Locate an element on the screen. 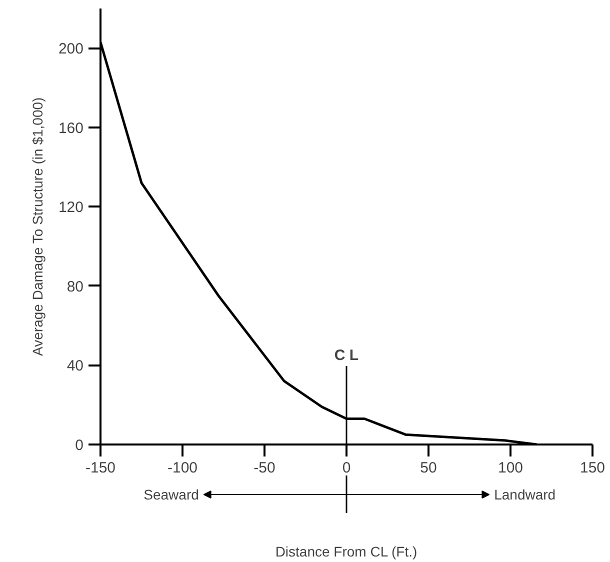  y-tick-label: 160 is located at coordinates (71, 128).